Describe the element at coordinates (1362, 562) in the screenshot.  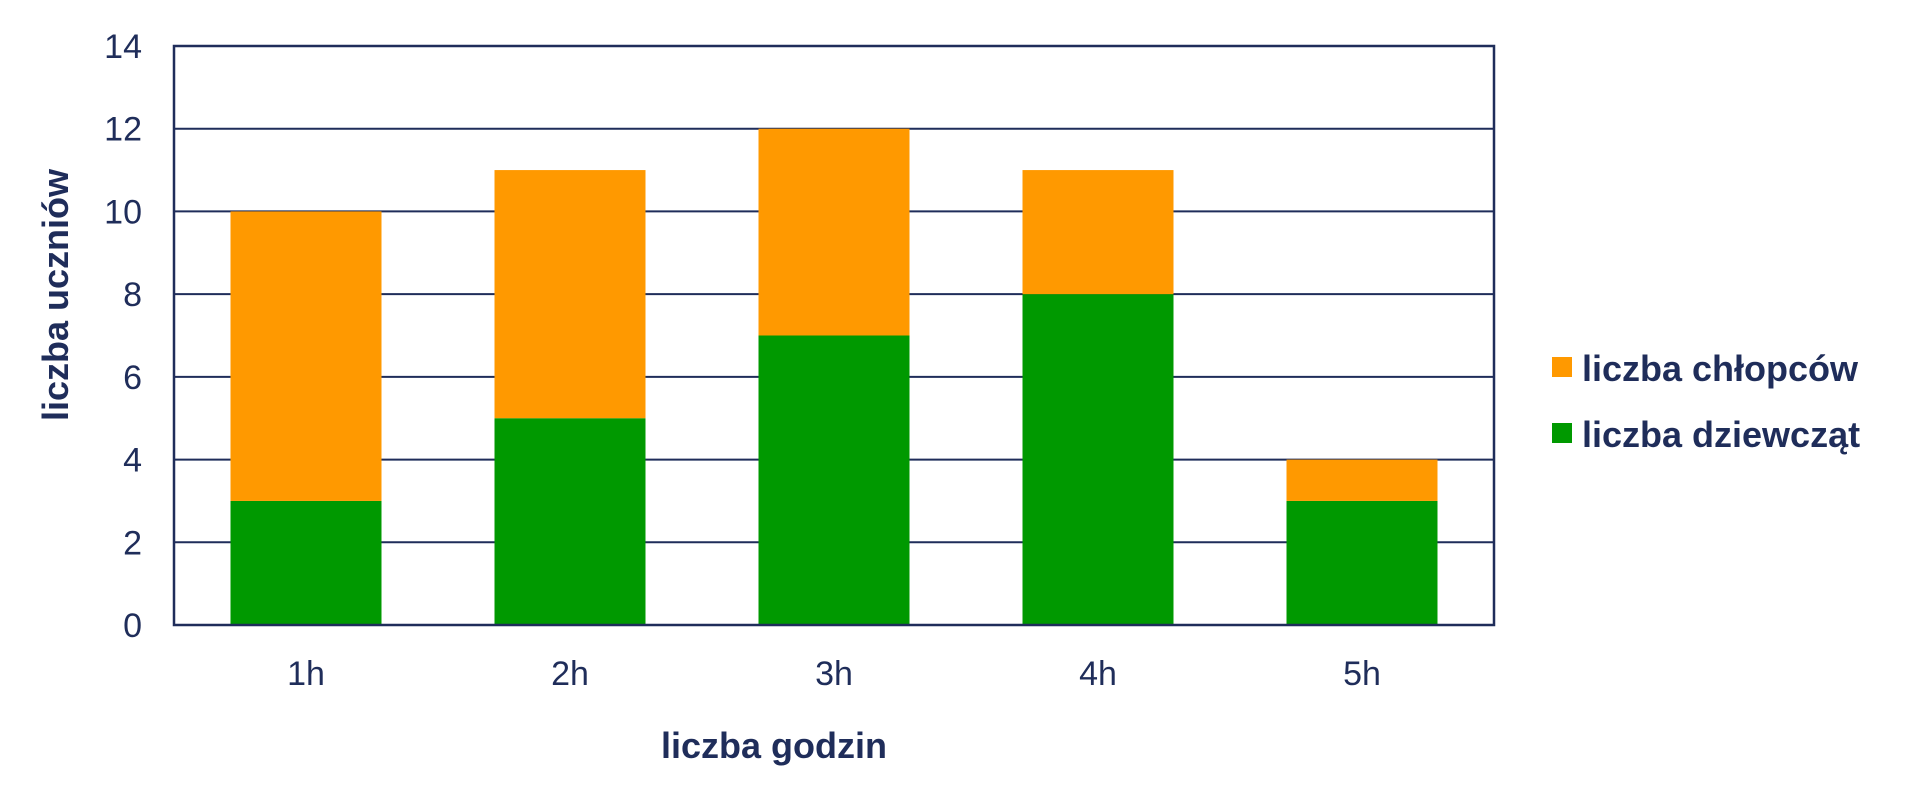
I see `bar-5h-dziewczat` at that location.